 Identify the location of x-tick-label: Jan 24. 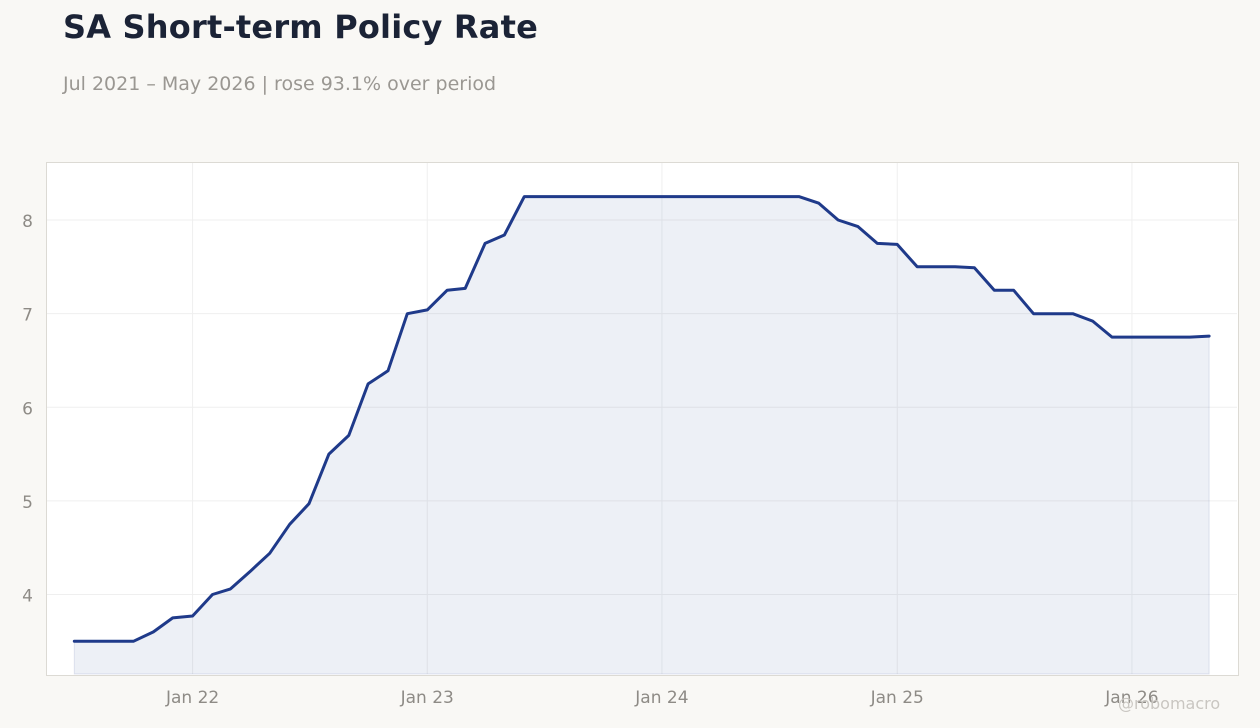
(661, 698).